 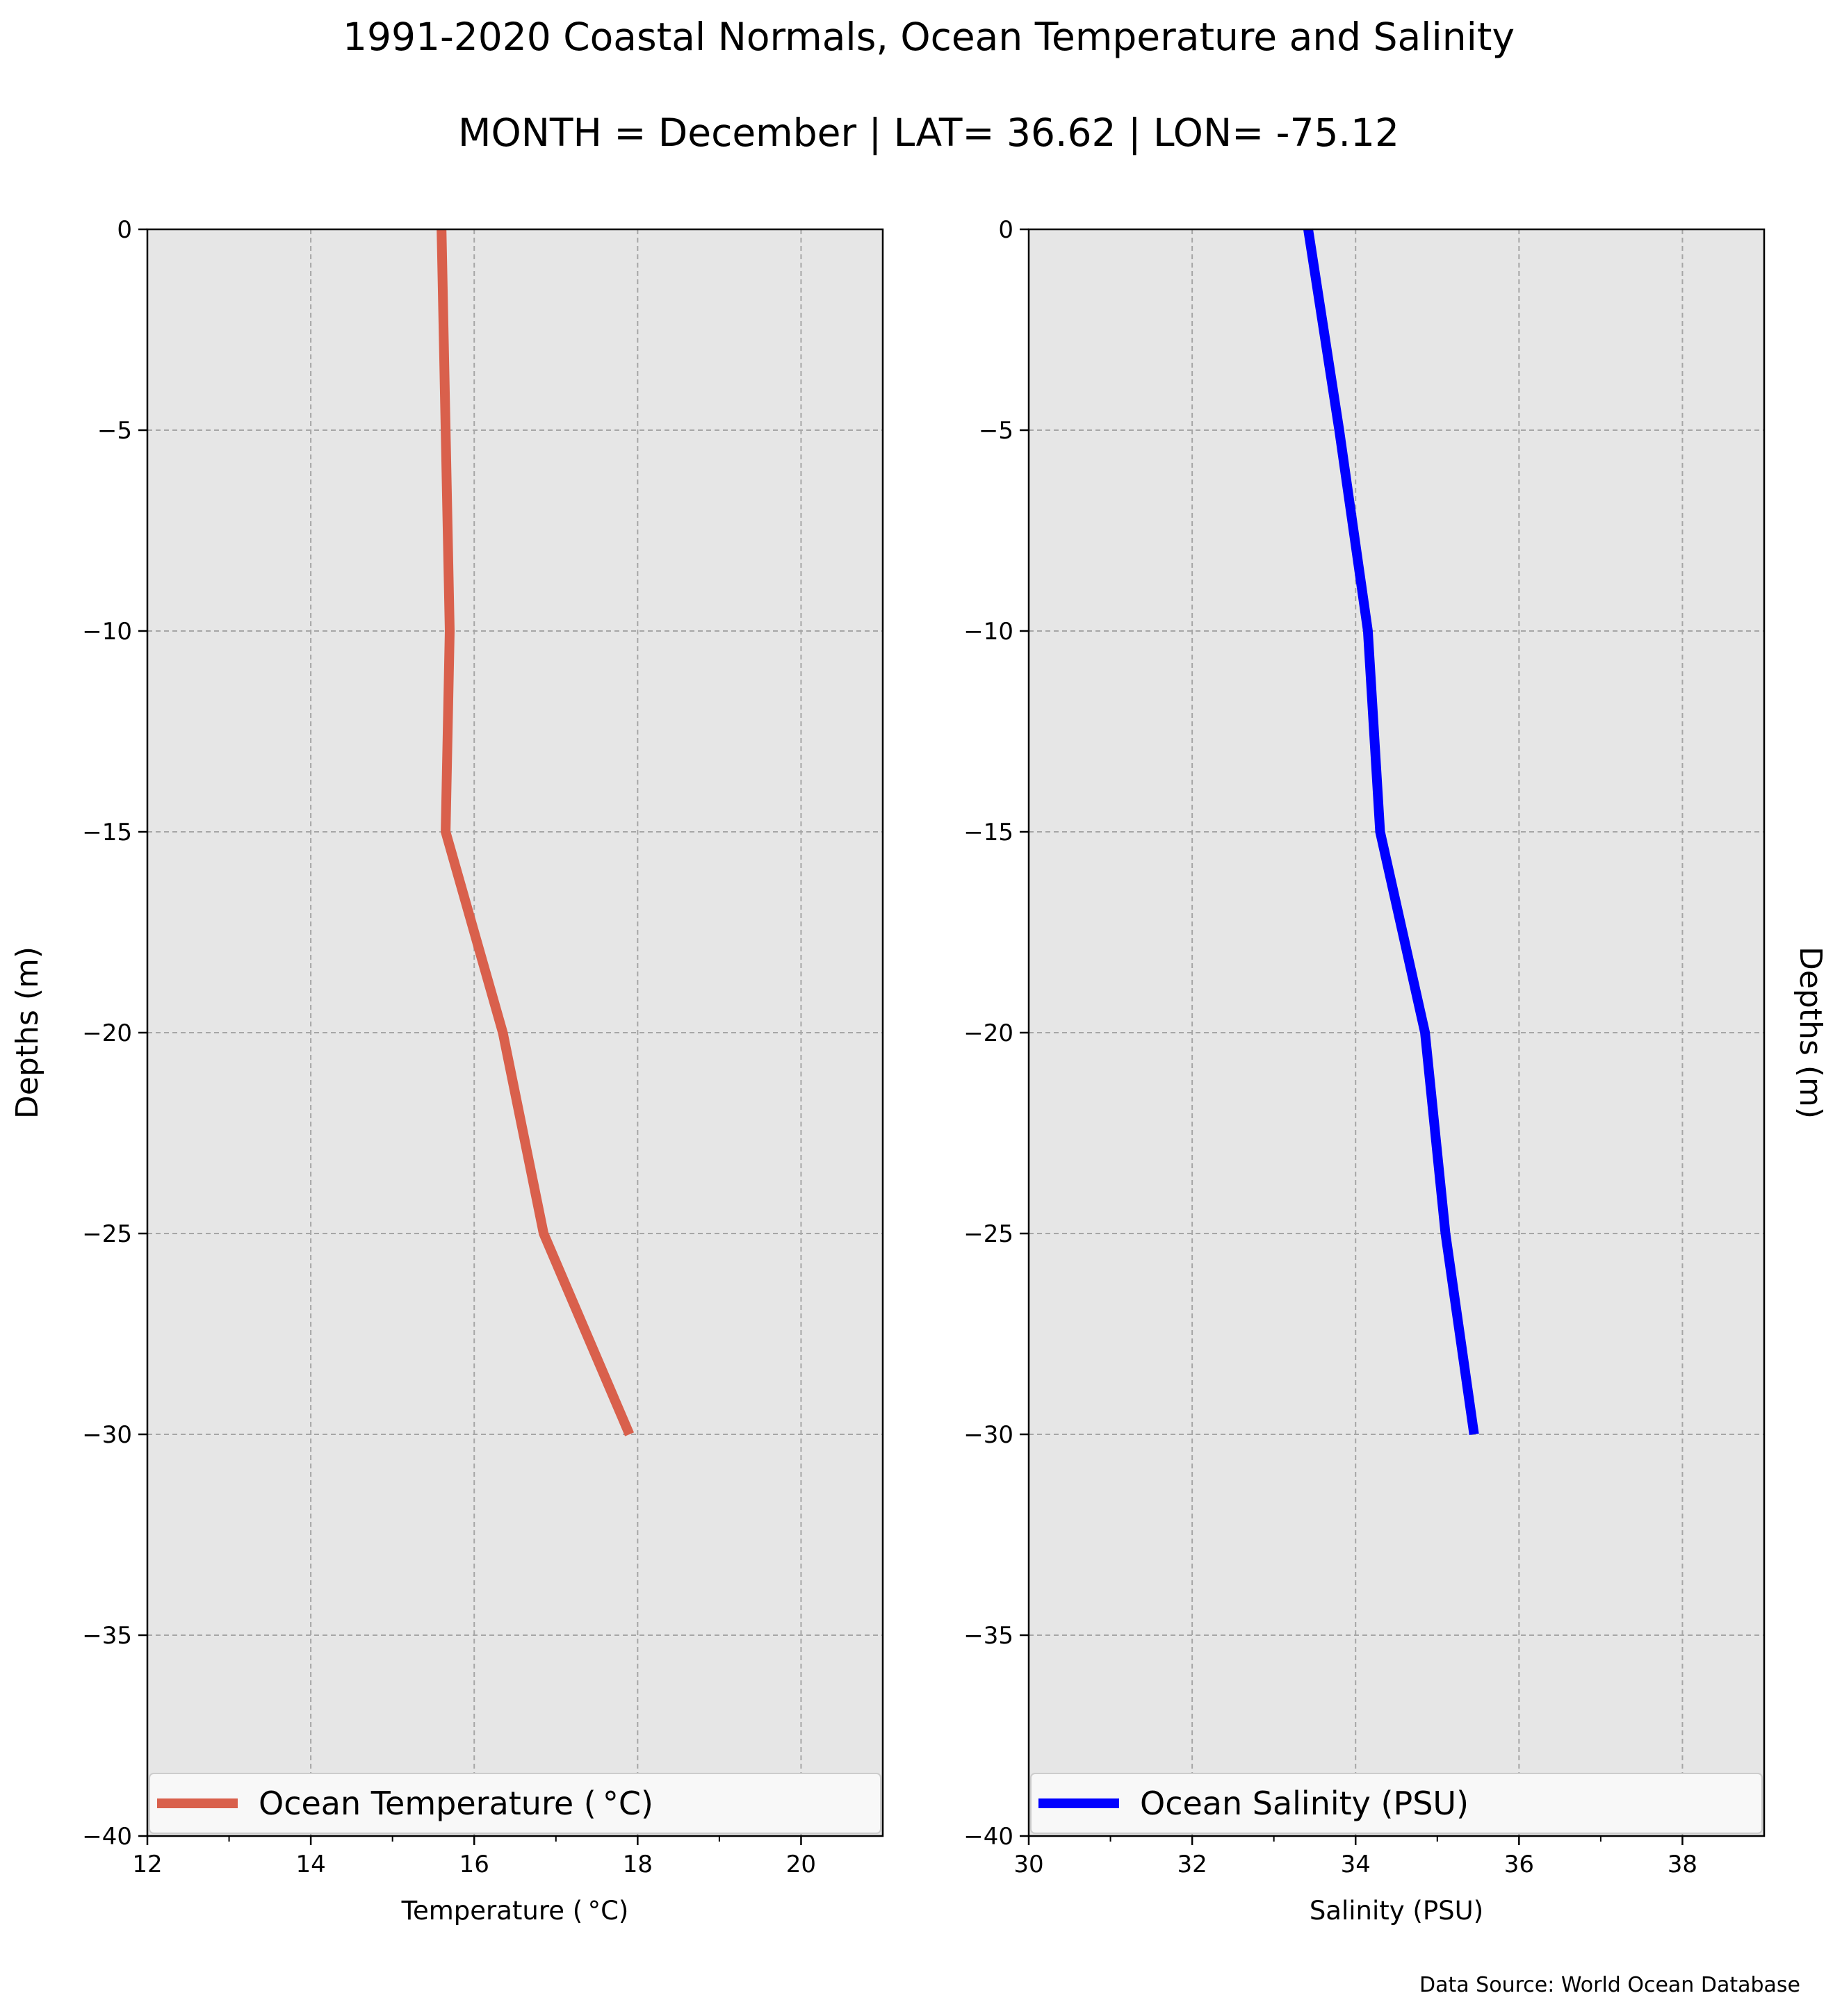 I want to click on legend-label: Ocean Temperature ( °C), so click(x=456, y=1804).